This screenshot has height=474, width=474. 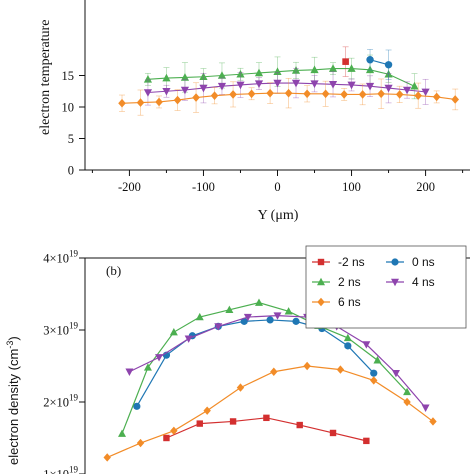 I want to click on density-y-tick-label: 4×10¹⁹, so click(x=60, y=257).